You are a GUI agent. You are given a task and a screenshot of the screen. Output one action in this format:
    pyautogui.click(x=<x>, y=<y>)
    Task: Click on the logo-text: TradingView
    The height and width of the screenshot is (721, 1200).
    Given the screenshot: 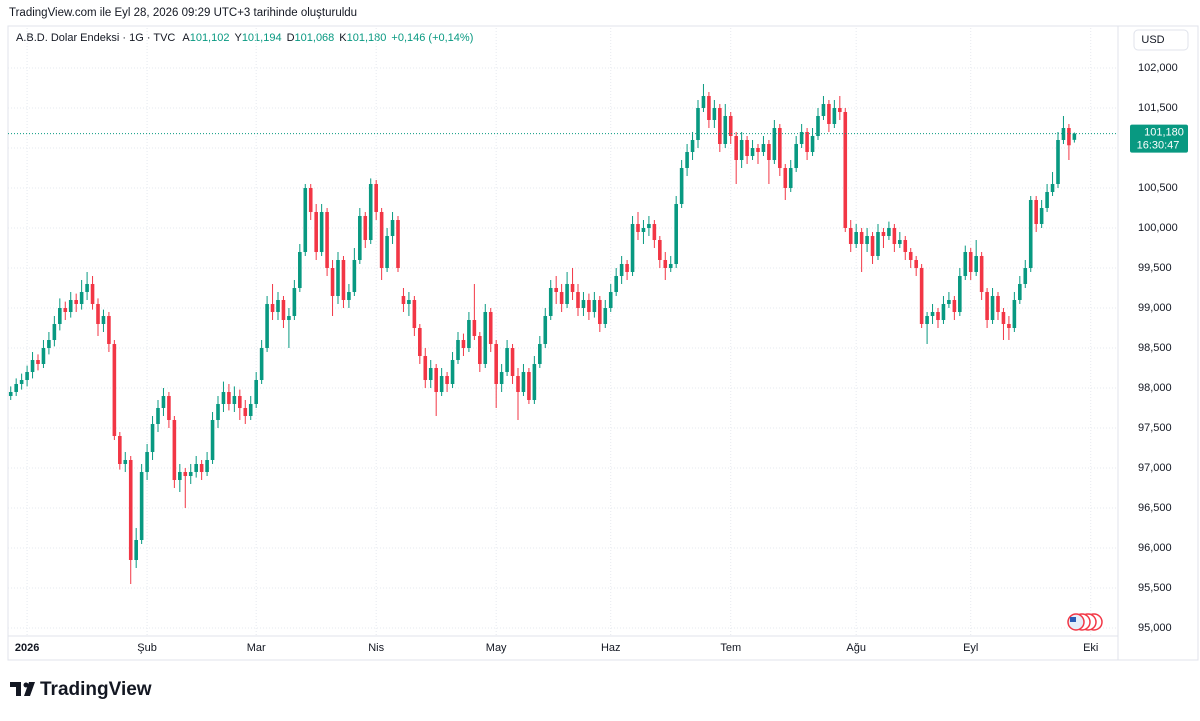 What is the action you would take?
    pyautogui.click(x=96, y=689)
    